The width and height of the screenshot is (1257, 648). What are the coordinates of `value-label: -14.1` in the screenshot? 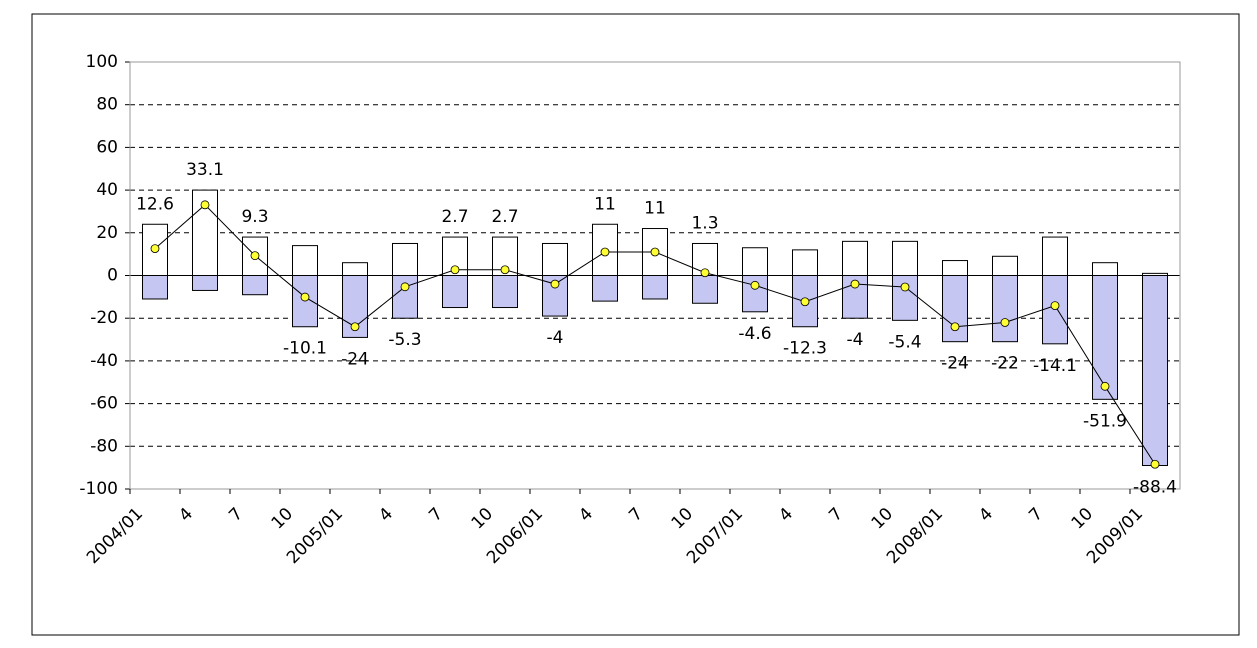 It's located at (1055, 366).